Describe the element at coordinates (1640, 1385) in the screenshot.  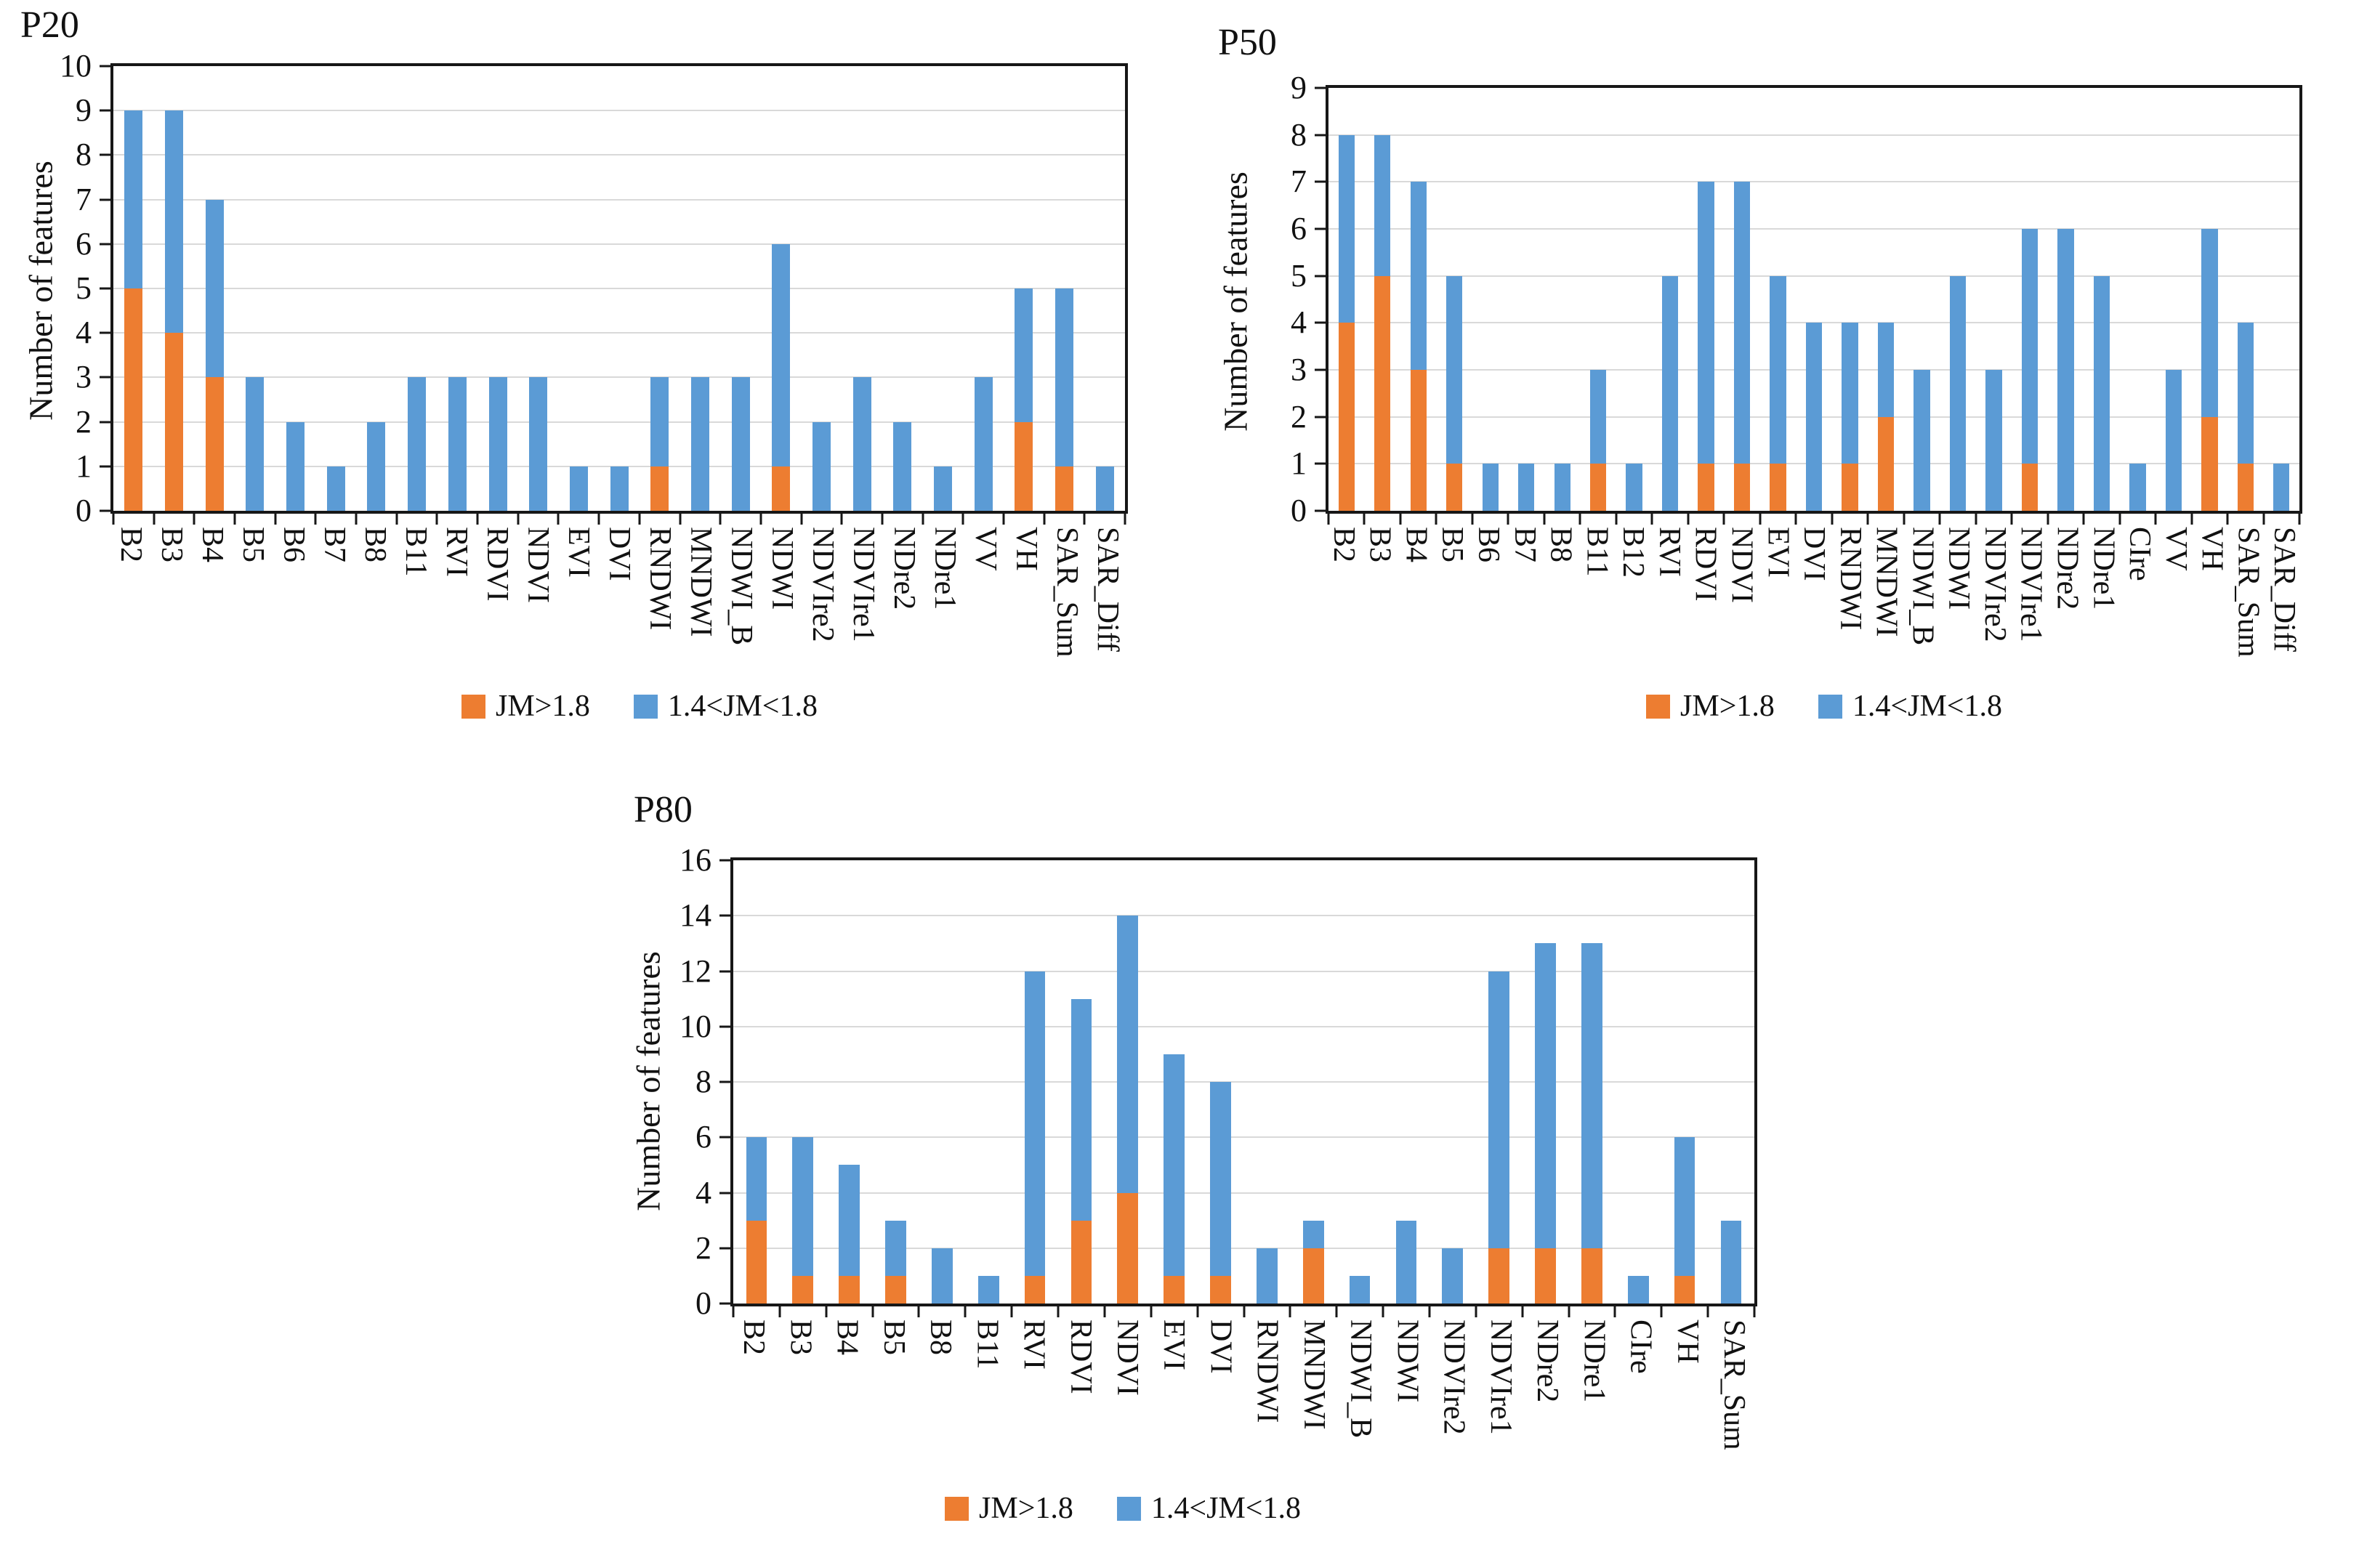
I see `x-label-cell: CIre` at that location.